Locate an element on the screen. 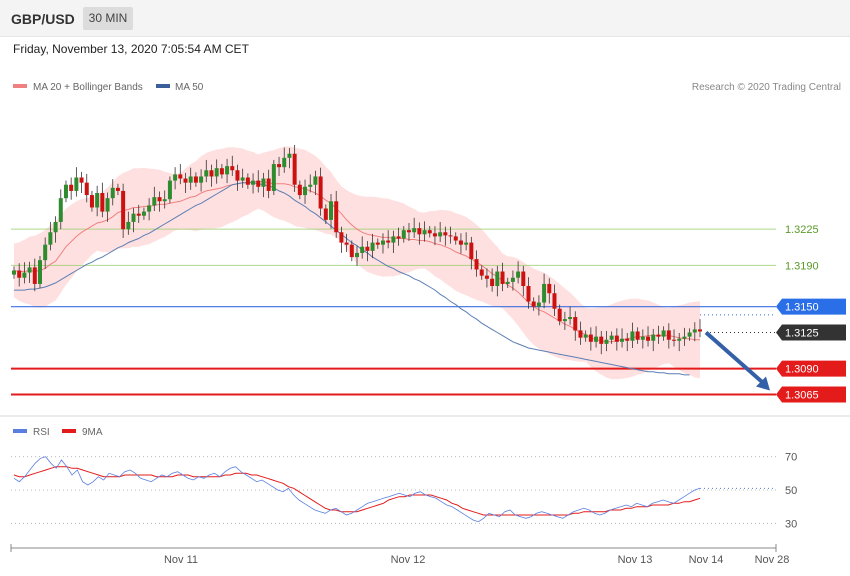 This screenshot has width=850, height=576. level-tag-1.3150 is located at coordinates (811, 306).